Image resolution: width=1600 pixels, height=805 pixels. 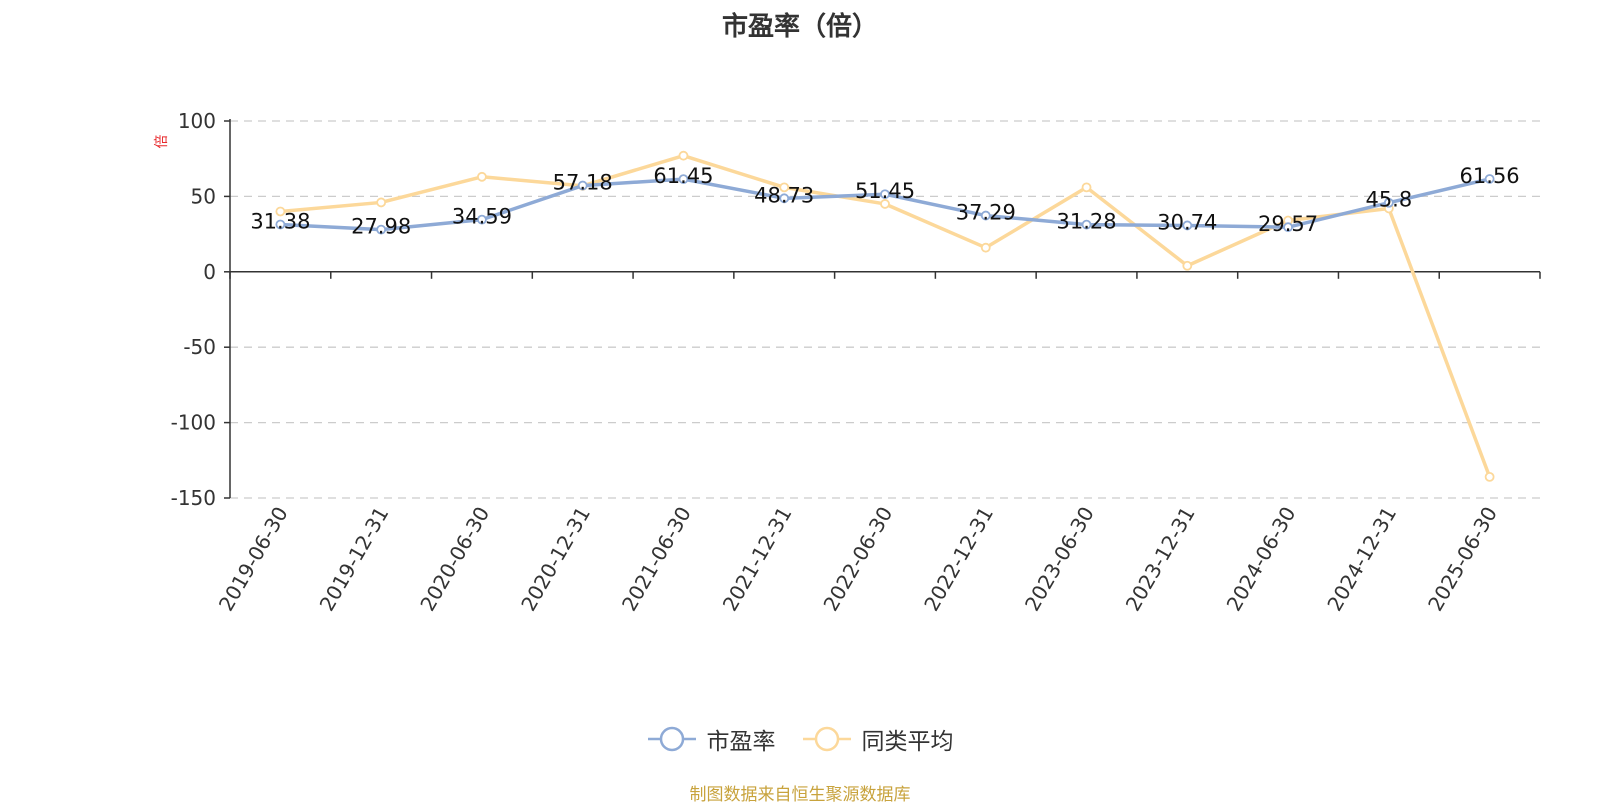 I want to click on y-tick-label: 100, so click(x=197, y=121).